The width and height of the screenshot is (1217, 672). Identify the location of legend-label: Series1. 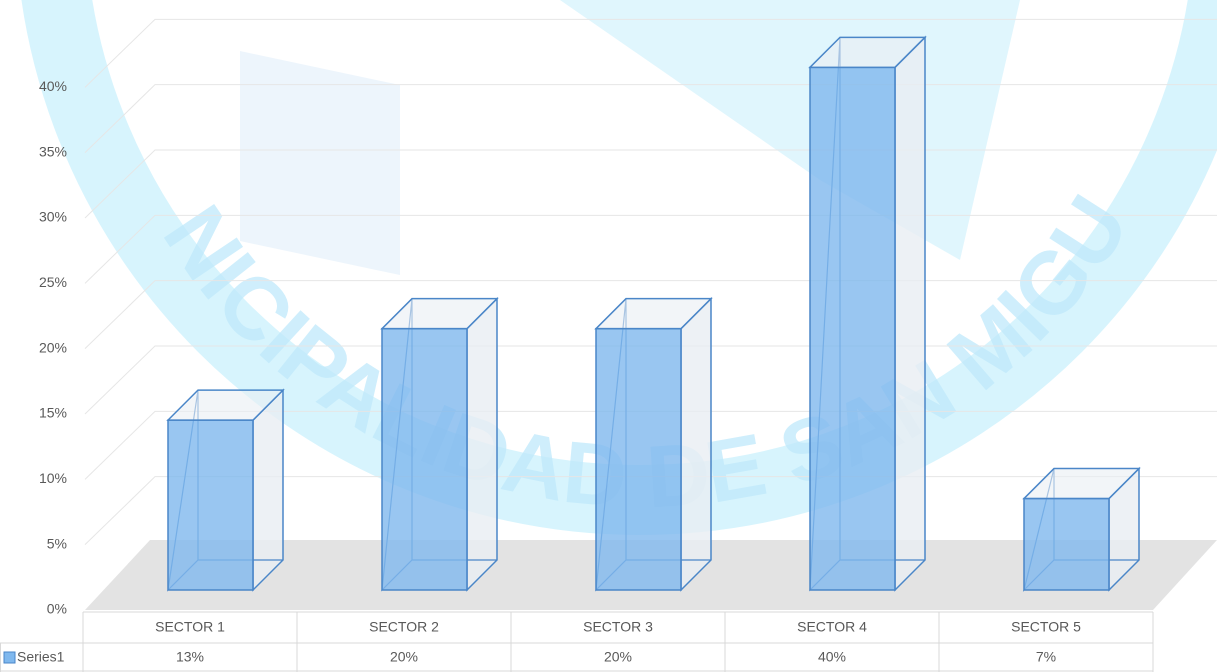
(41, 657).